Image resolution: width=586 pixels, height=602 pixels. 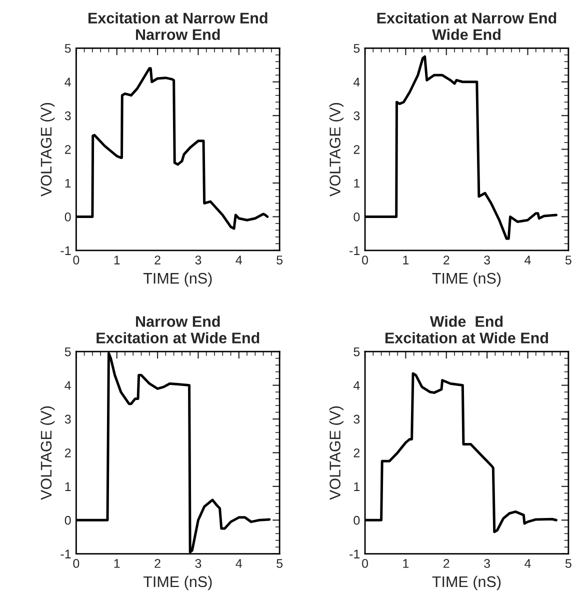 I want to click on chart-title: Narrow End Excitation at Wide End, so click(x=178, y=330).